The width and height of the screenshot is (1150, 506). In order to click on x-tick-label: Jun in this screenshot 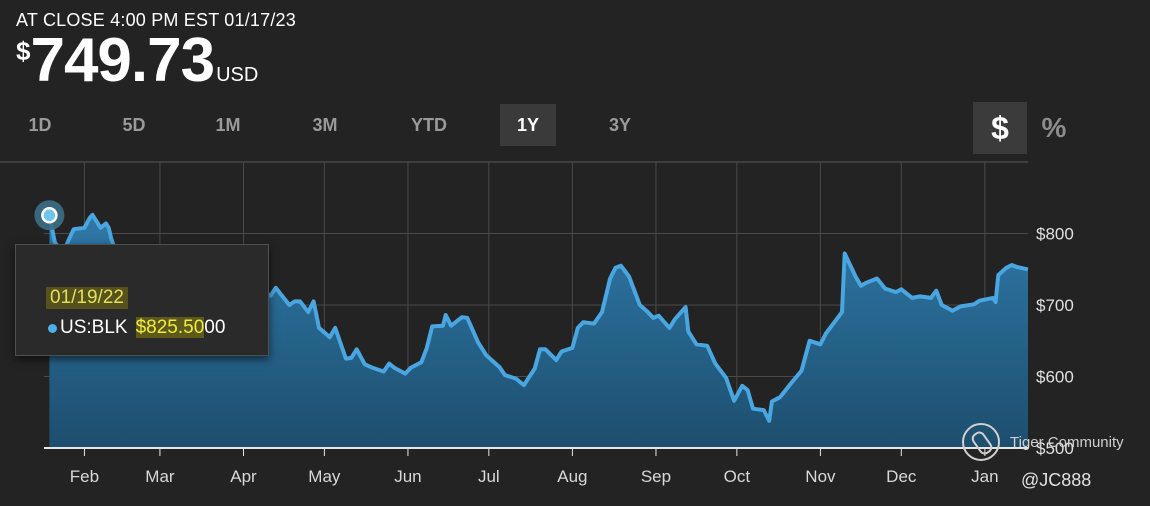, I will do `click(407, 476)`.